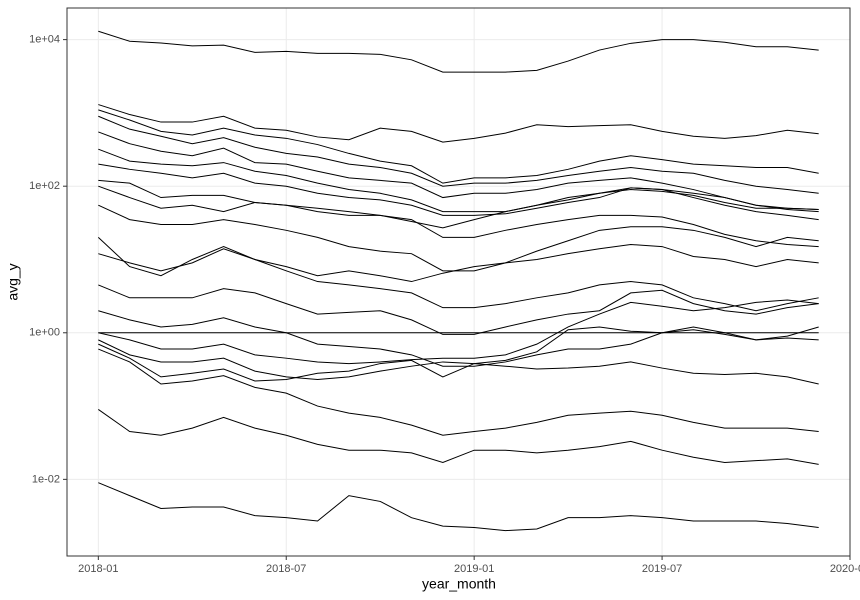 The width and height of the screenshot is (860, 600). What do you see at coordinates (46, 479) in the screenshot?
I see `y-tick-label: 1e-02` at bounding box center [46, 479].